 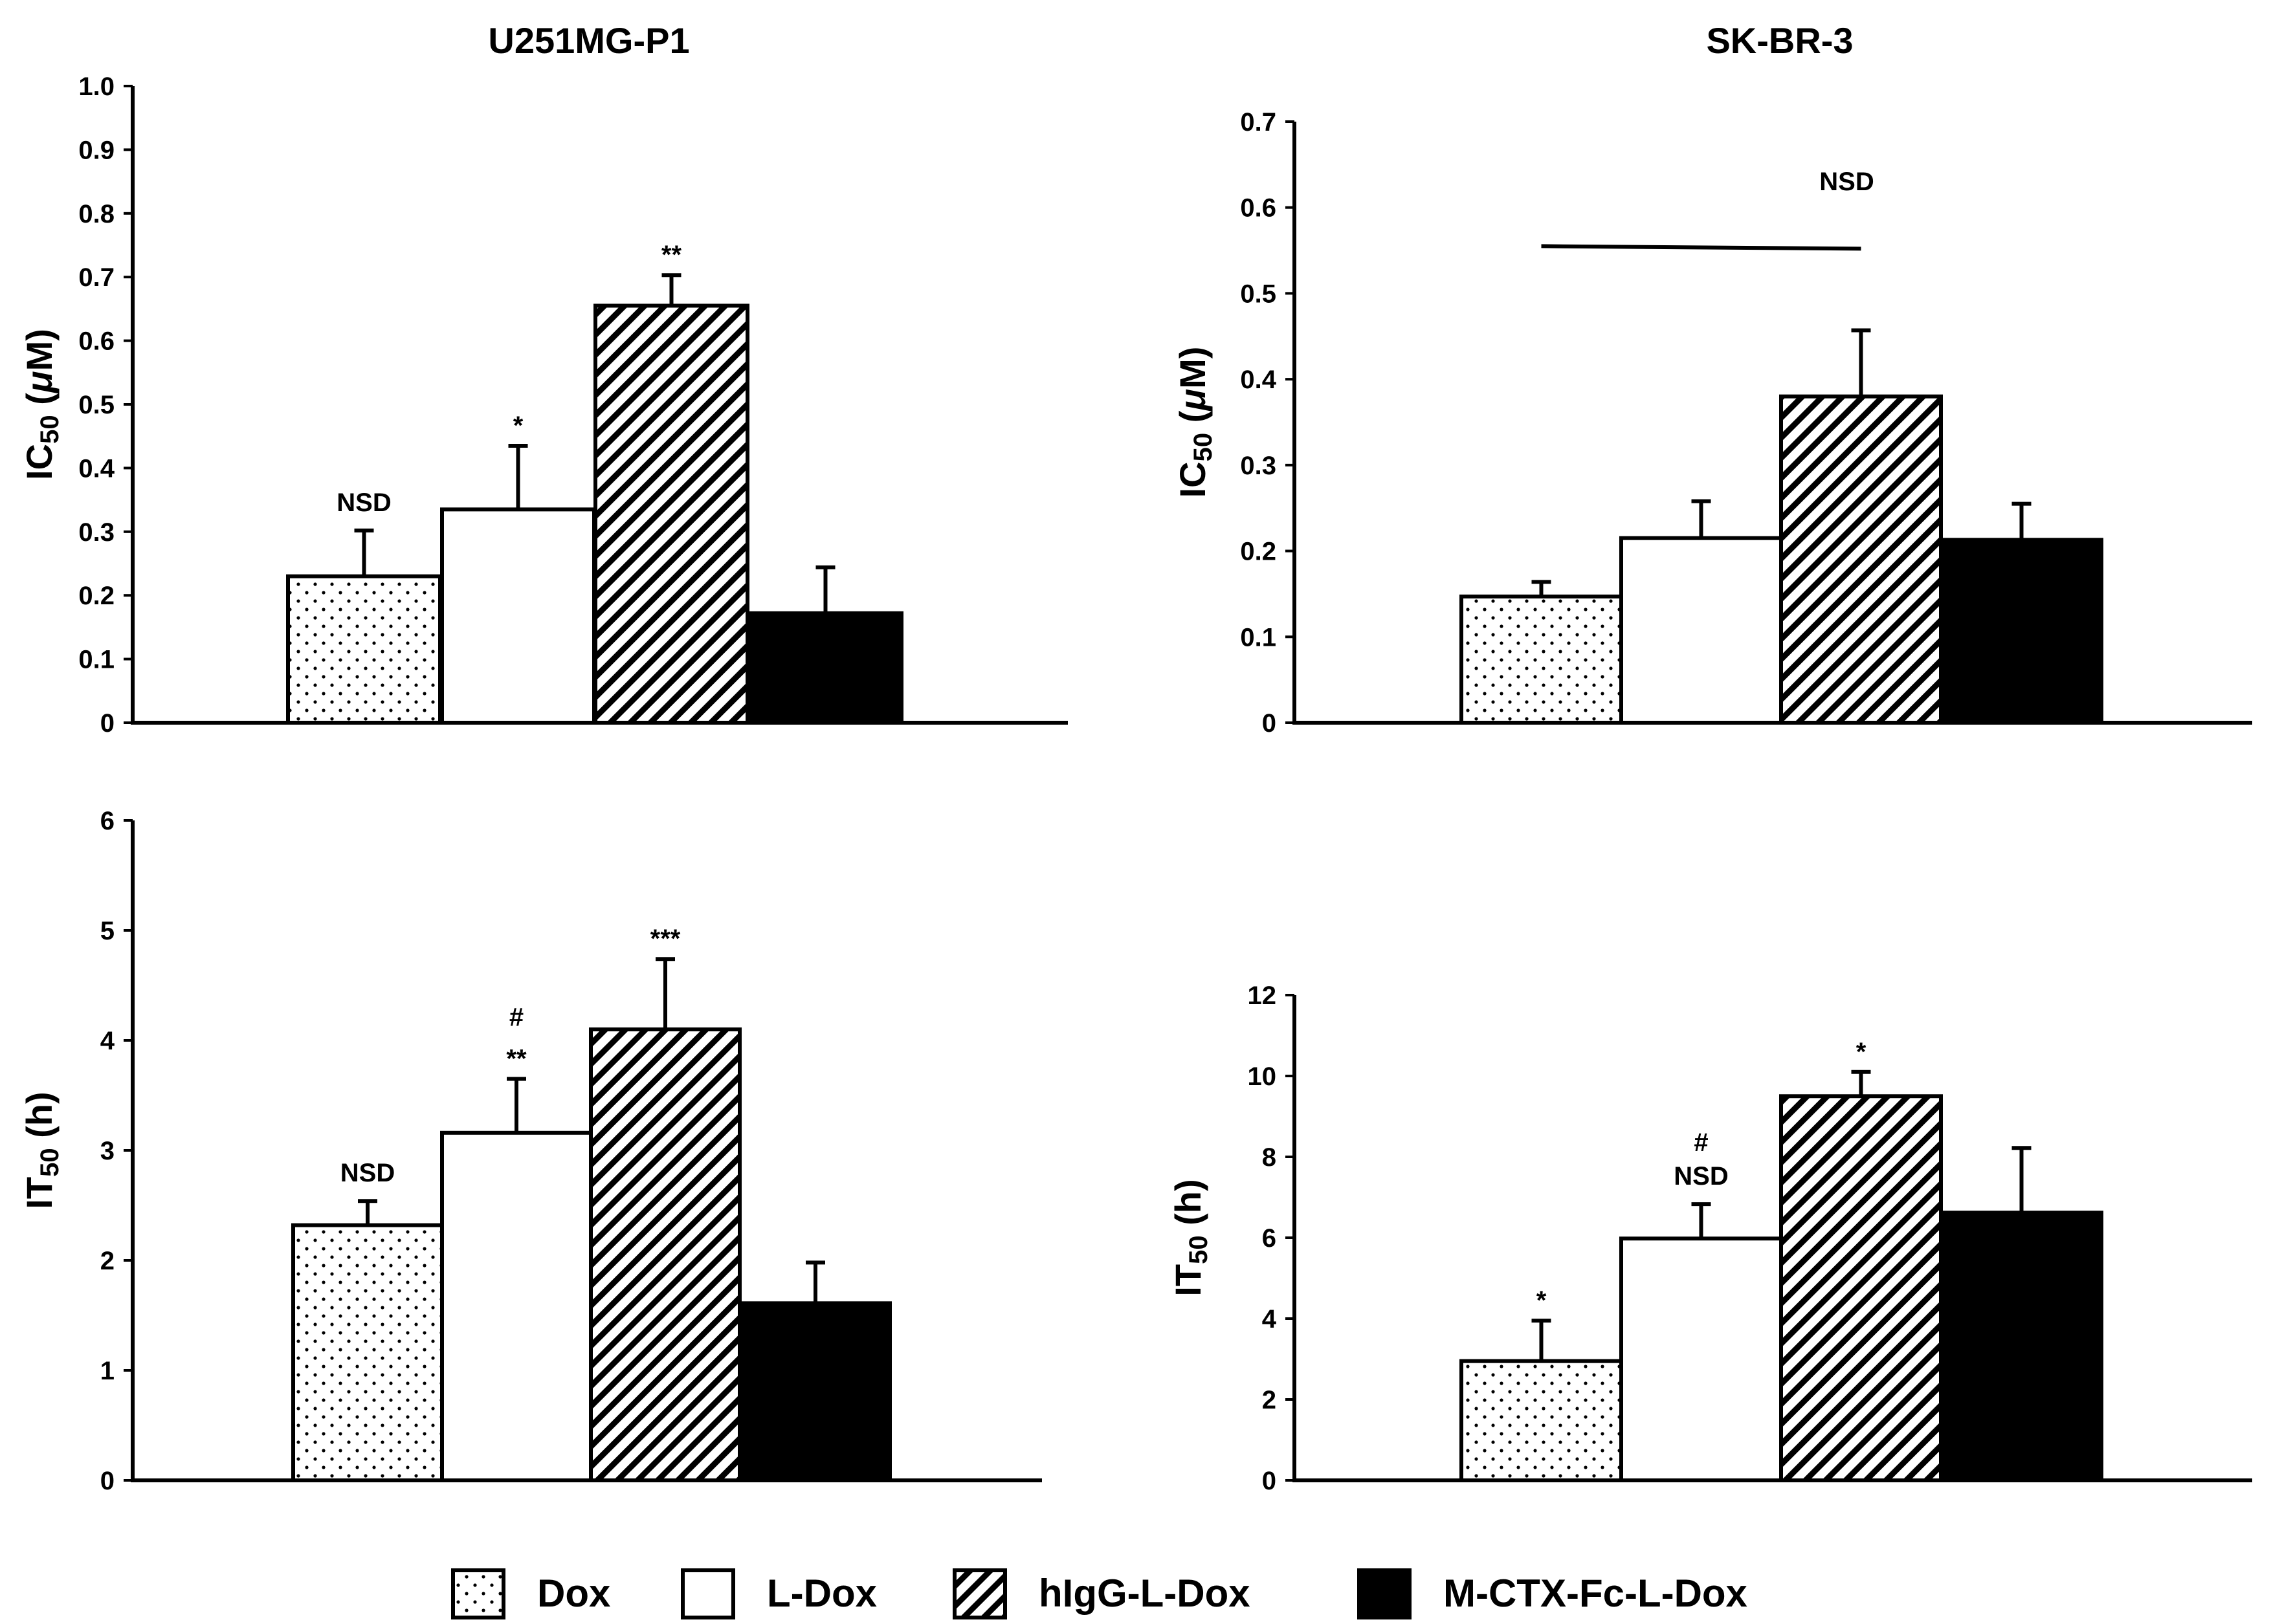 What do you see at coordinates (107, 1371) in the screenshot?
I see `y-tick-label: 1` at bounding box center [107, 1371].